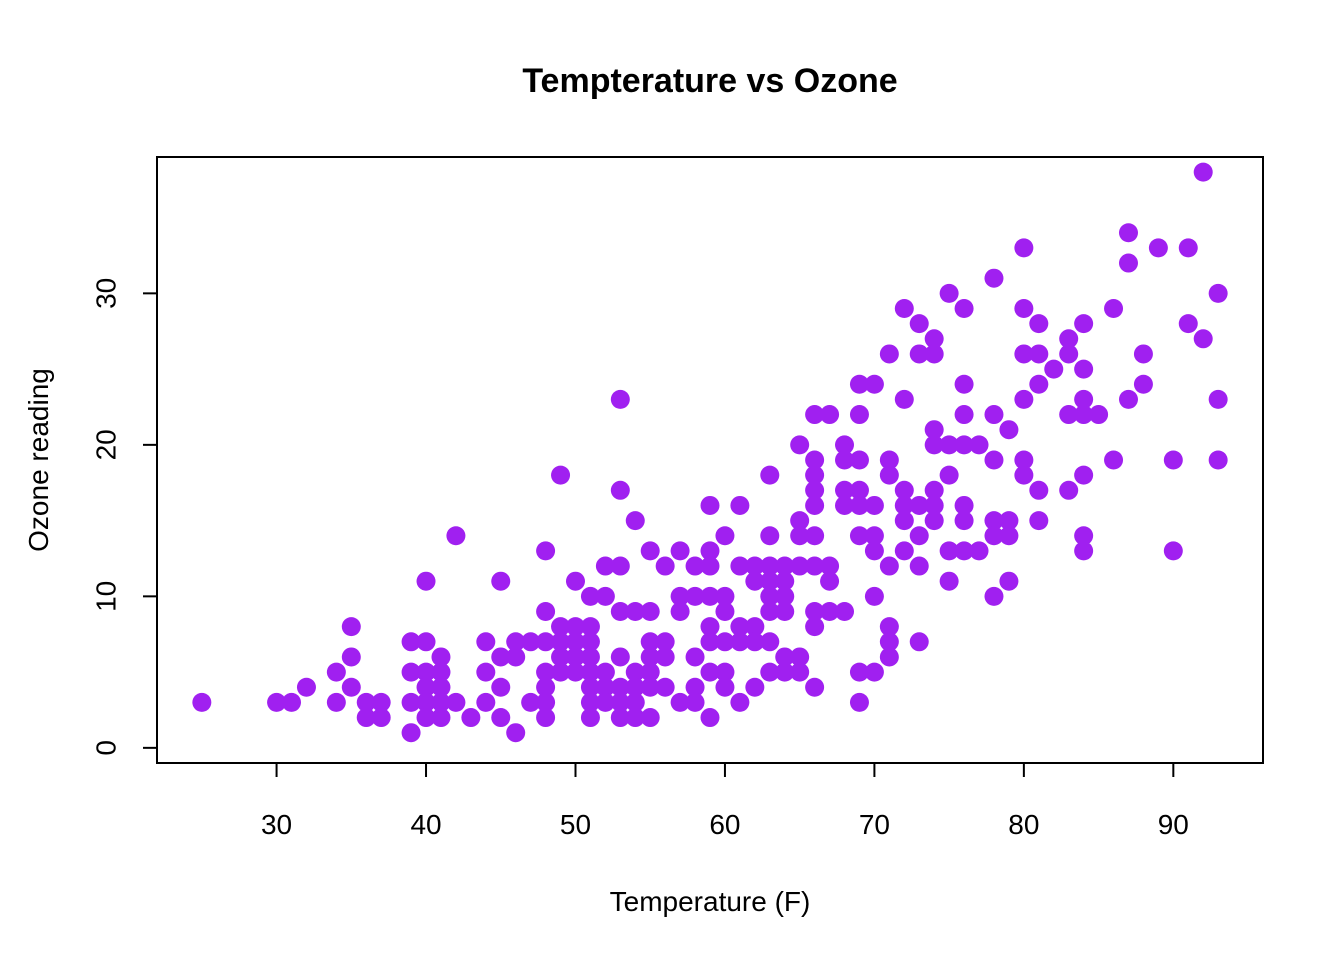 This screenshot has width=1344, height=960. Describe the element at coordinates (124, 517) in the screenshot. I see `y-axis: 0 10 20 30` at that location.